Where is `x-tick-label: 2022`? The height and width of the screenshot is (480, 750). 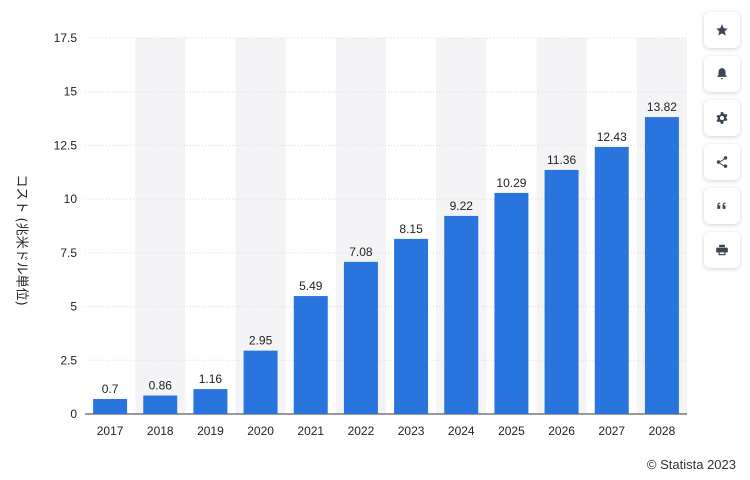
x-tick-label: 2022 is located at coordinates (361, 431).